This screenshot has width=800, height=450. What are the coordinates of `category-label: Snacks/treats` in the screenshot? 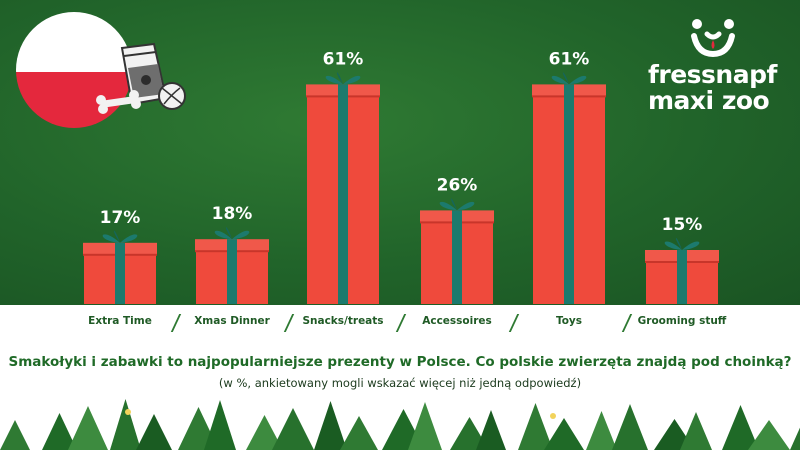 It's located at (343, 321).